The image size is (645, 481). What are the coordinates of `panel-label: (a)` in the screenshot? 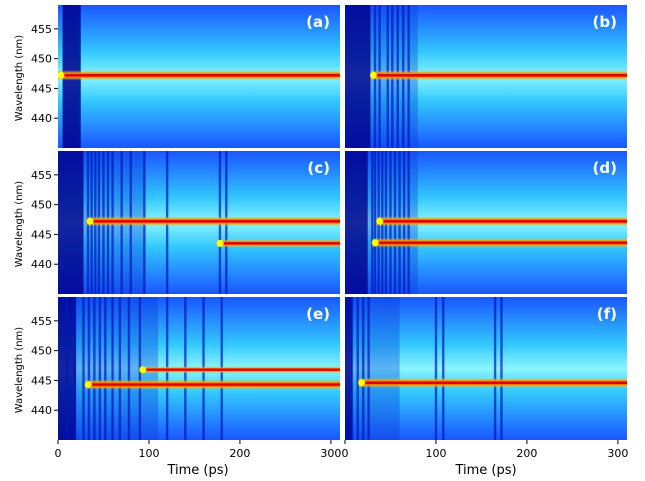 It's located at (318, 22).